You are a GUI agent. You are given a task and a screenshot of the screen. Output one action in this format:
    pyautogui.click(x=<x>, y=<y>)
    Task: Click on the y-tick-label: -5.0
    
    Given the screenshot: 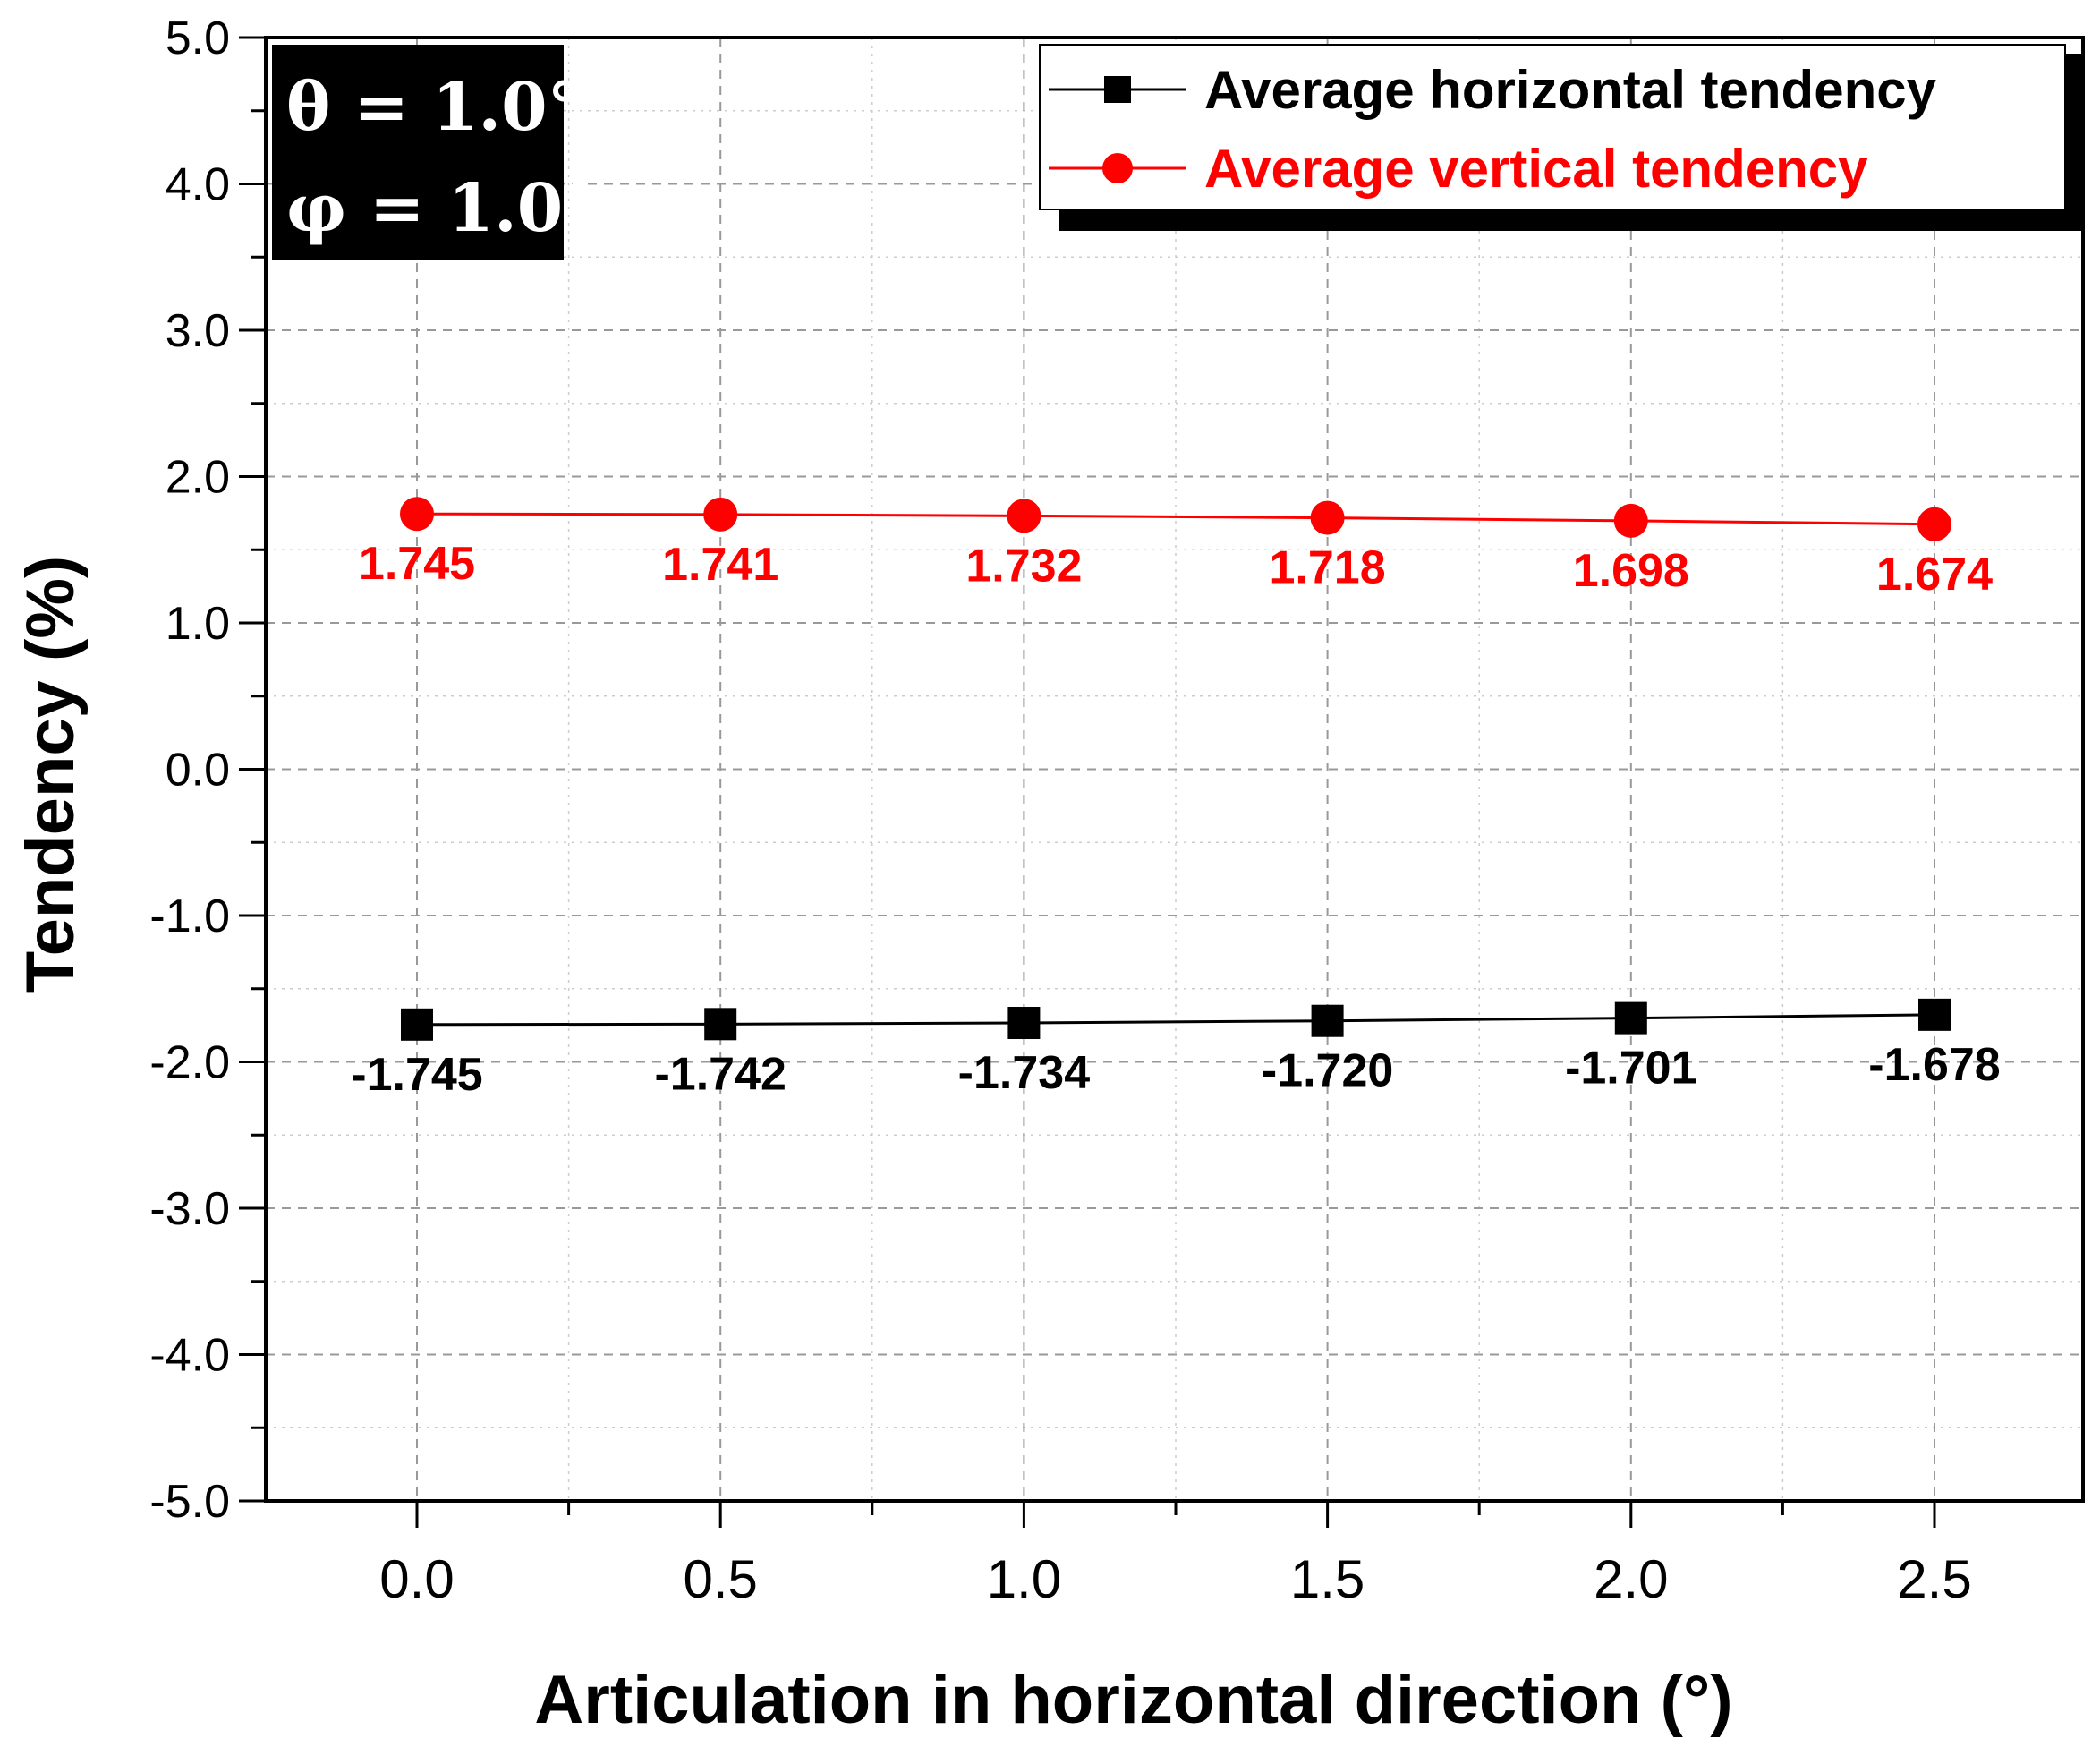 What is the action you would take?
    pyautogui.click(x=189, y=1502)
    